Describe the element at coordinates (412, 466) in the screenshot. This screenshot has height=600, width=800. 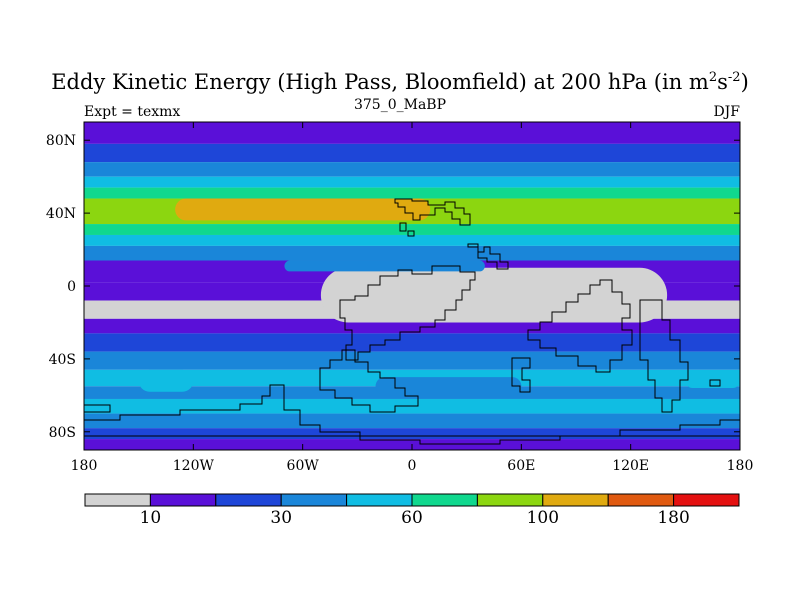
I see `x-tick-label-3: 0` at that location.